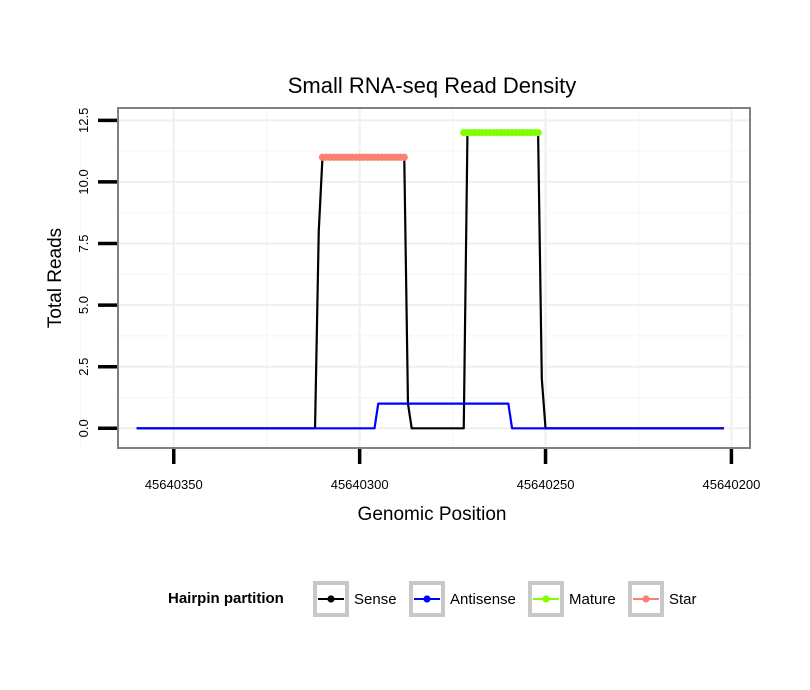 Image resolution: width=810 pixels, height=690 pixels. I want to click on y-tick-label: 10.0, so click(83, 181).